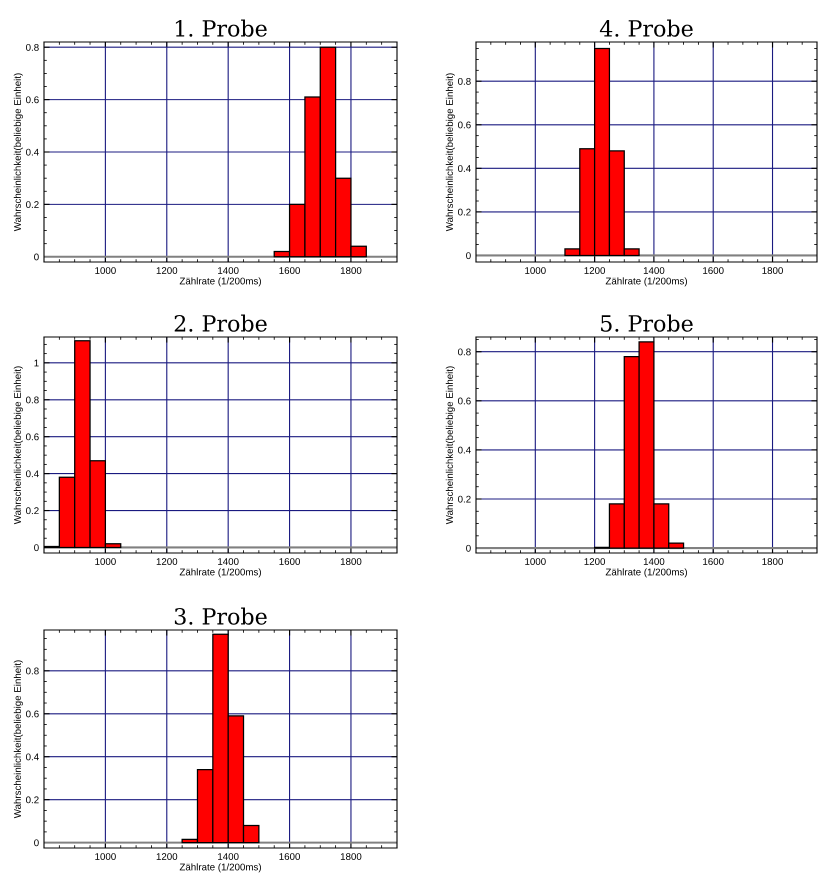  Describe the element at coordinates (646, 28) in the screenshot. I see `chart-title: 4. Probe` at that location.